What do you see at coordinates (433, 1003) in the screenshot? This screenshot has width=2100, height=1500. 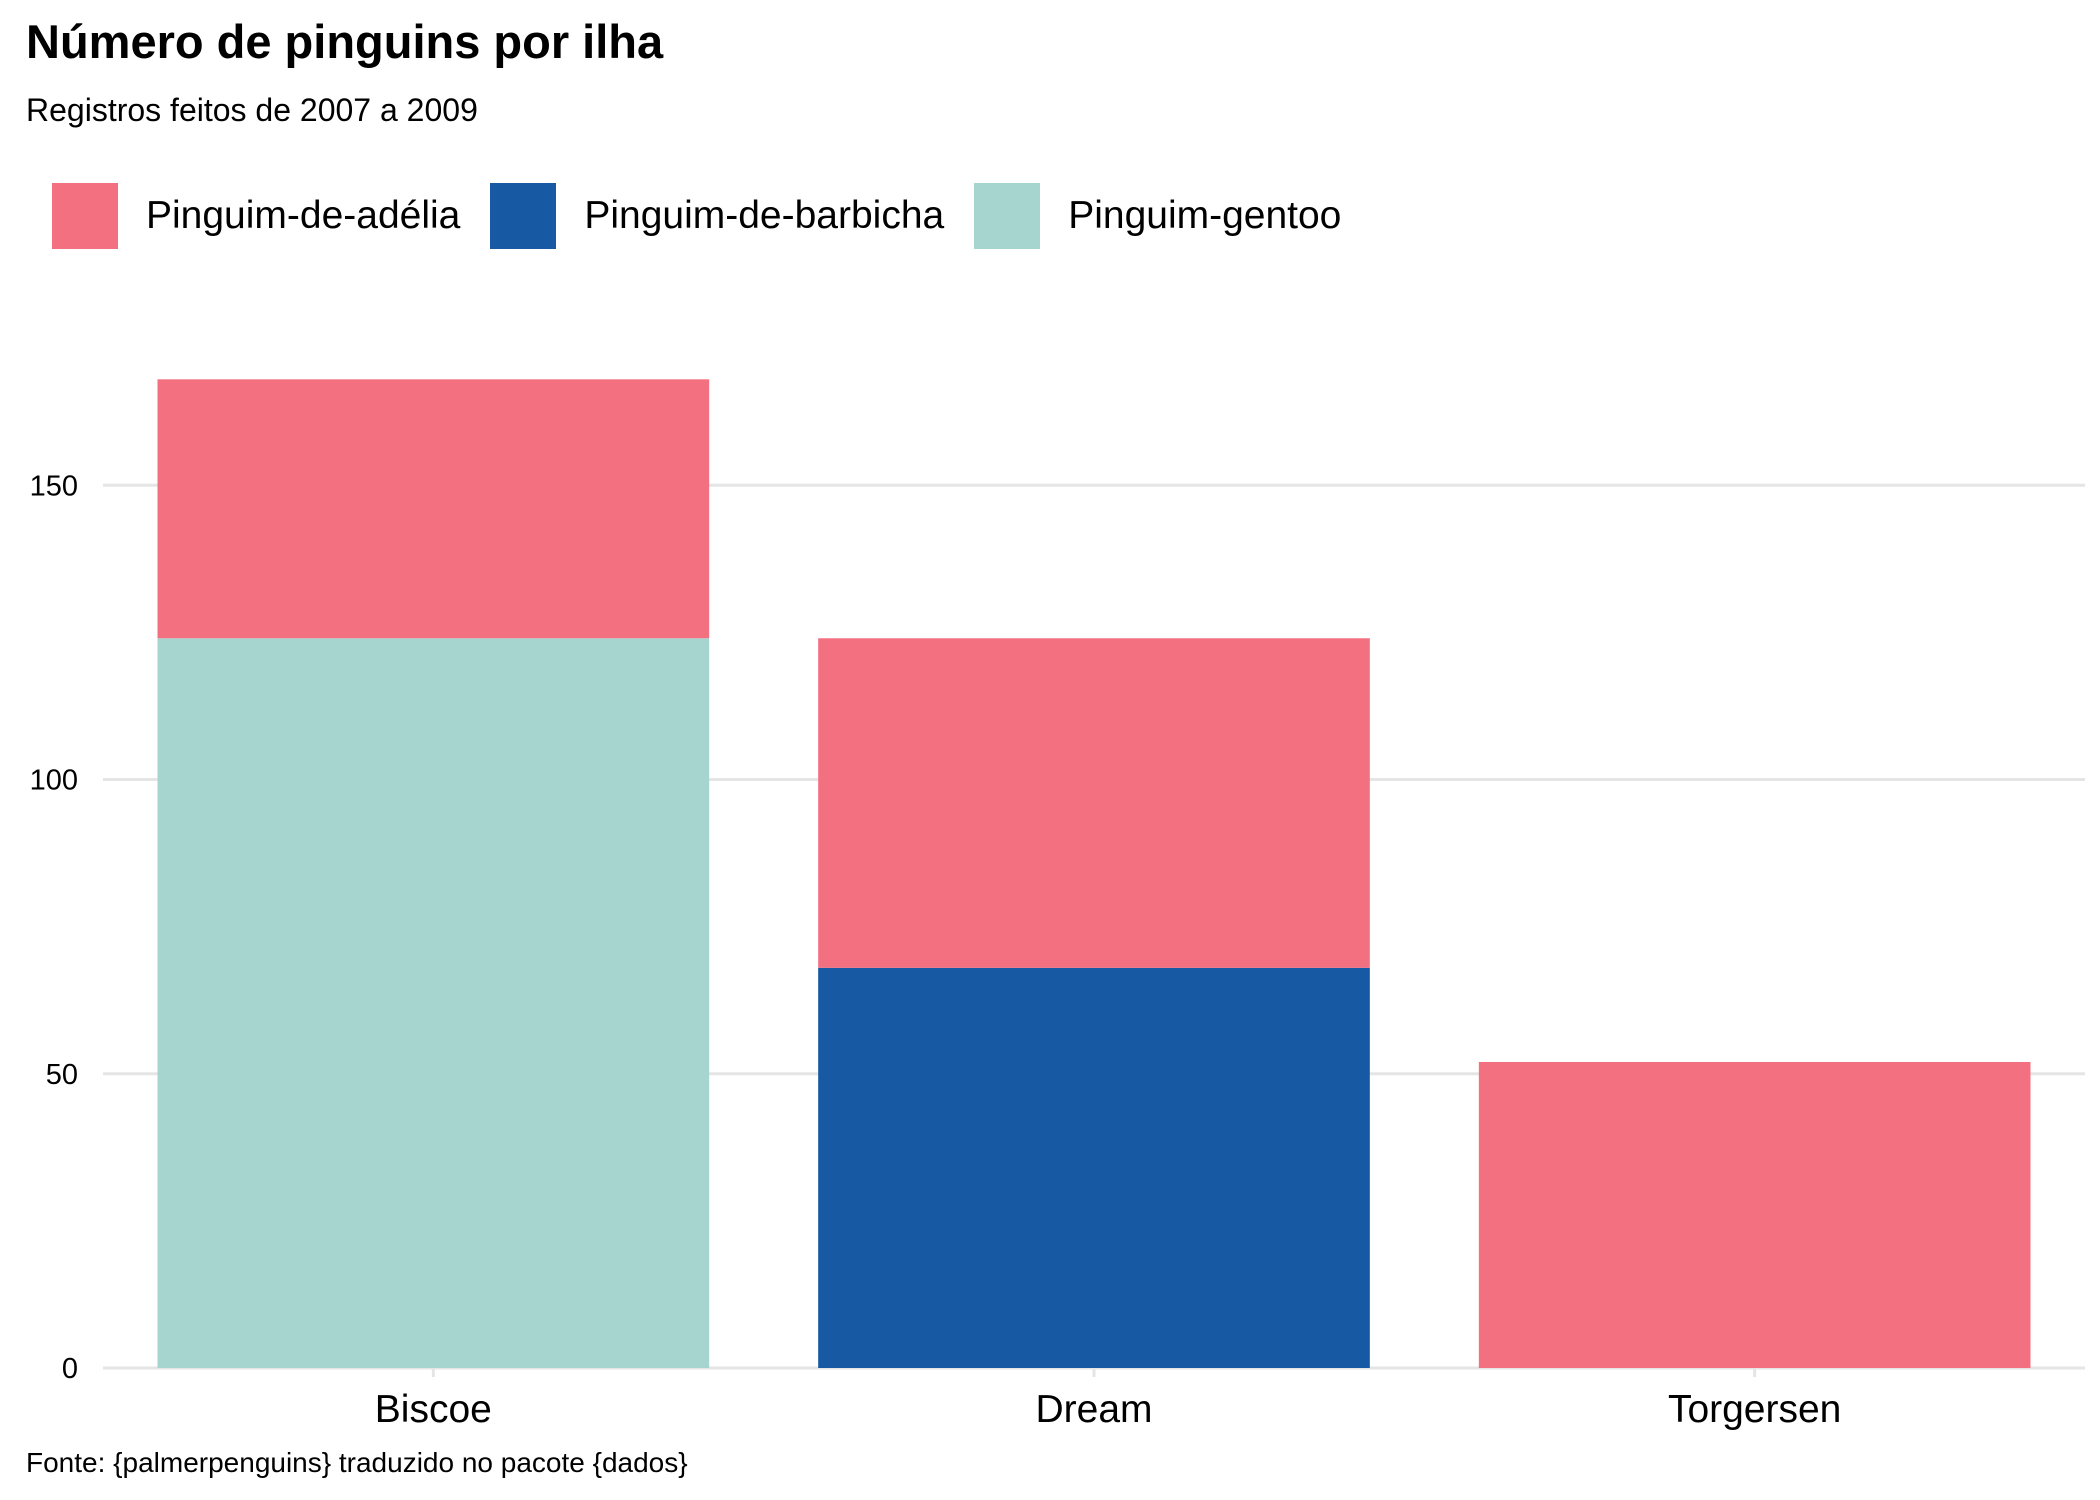 I see `bar-biscoe-pinguim-gentoo` at bounding box center [433, 1003].